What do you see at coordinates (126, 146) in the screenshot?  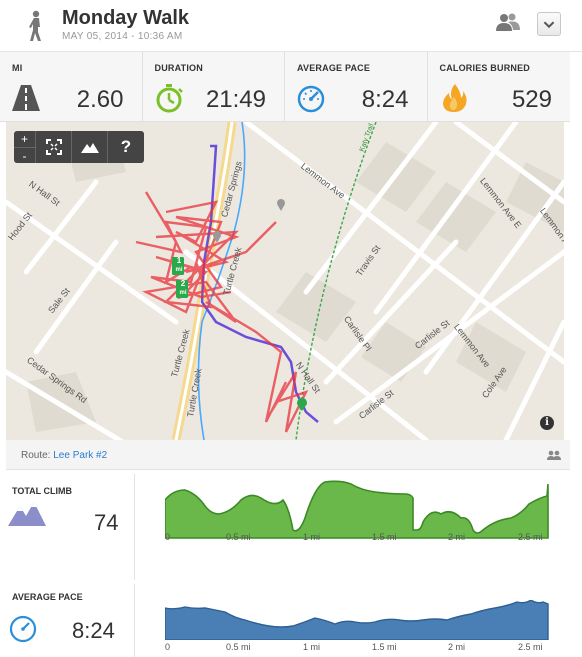 I see `help-button: ?` at bounding box center [126, 146].